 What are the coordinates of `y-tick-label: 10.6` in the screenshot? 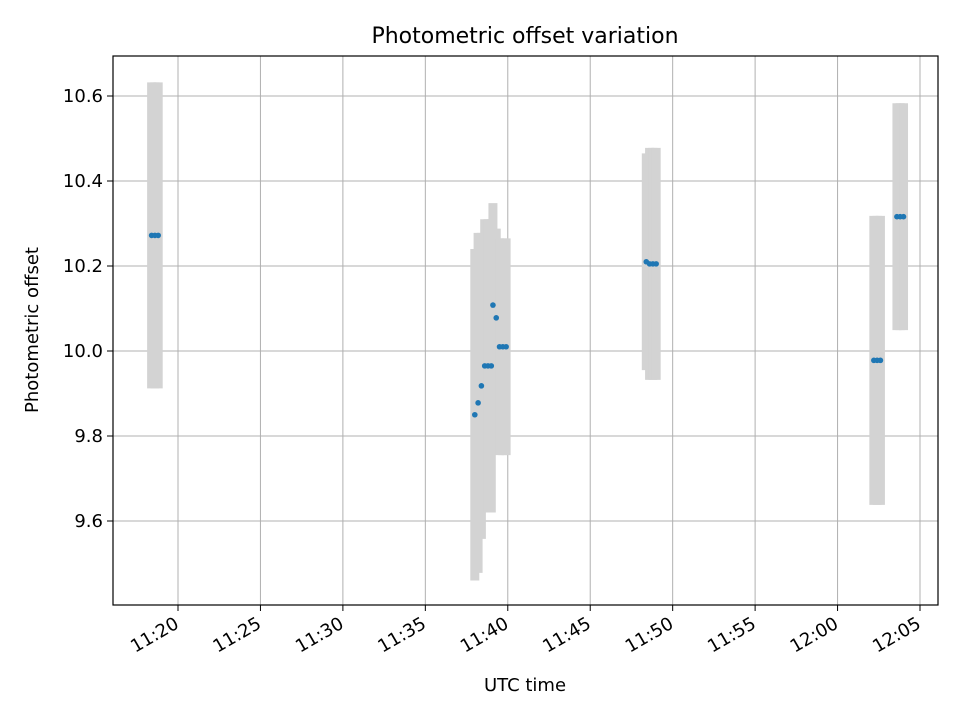 It's located at (83, 96).